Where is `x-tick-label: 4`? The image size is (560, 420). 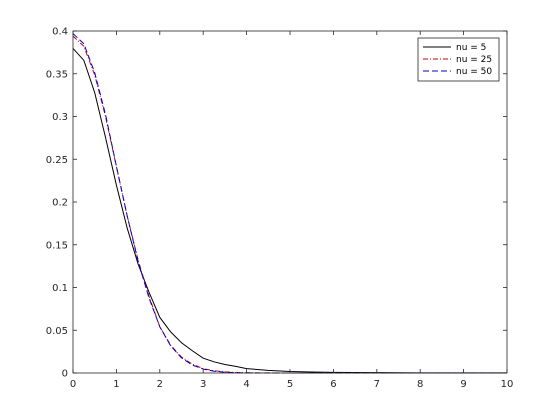 x-tick-label: 4 is located at coordinates (246, 384).